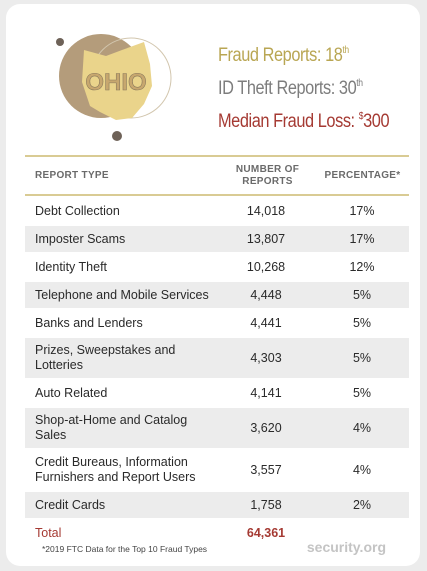 The height and width of the screenshot is (571, 427). I want to click on cell: 13,807, so click(266, 239).